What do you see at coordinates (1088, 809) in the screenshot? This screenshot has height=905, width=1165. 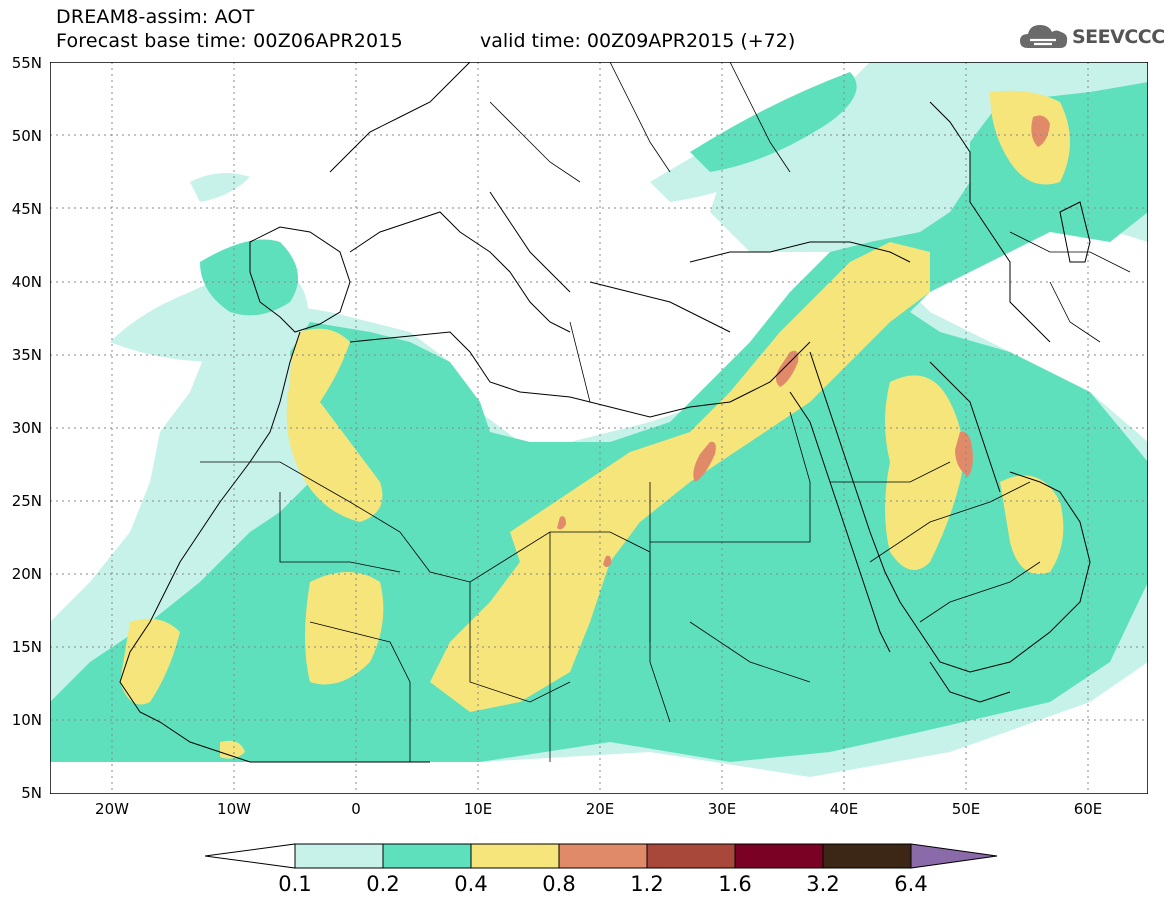 I see `lon-label-60e: 60E` at bounding box center [1088, 809].